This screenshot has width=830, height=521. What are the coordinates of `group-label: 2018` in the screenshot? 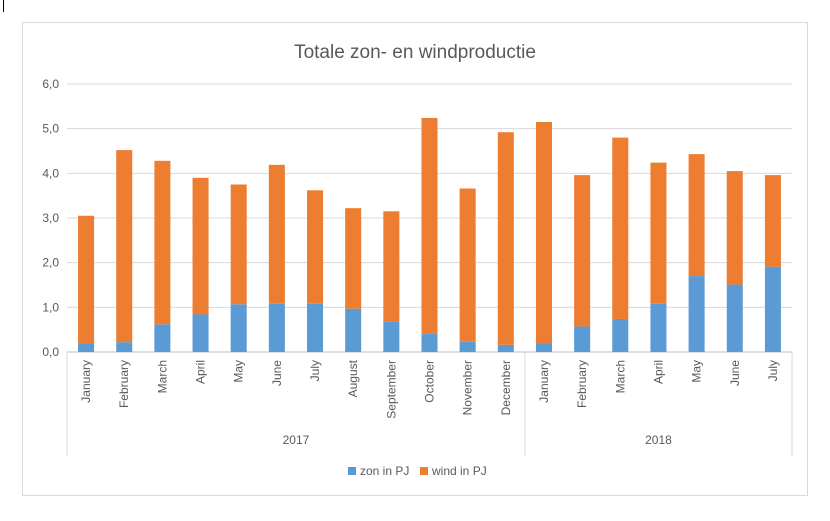 It's located at (658, 440).